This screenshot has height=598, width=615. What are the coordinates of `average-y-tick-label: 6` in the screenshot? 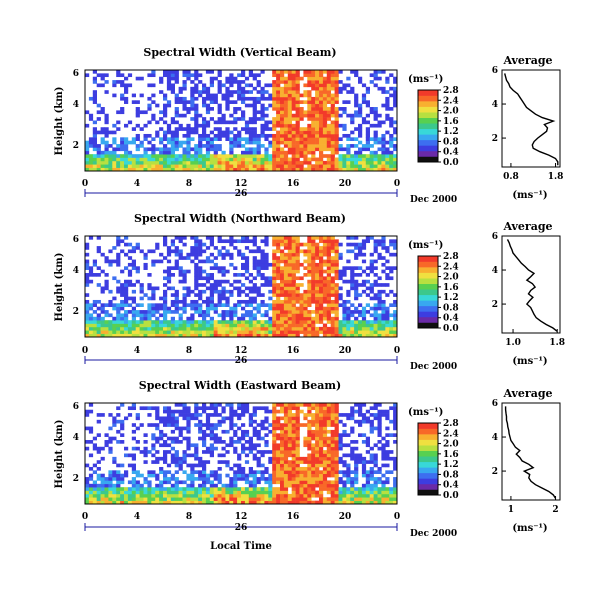 It's located at (495, 237).